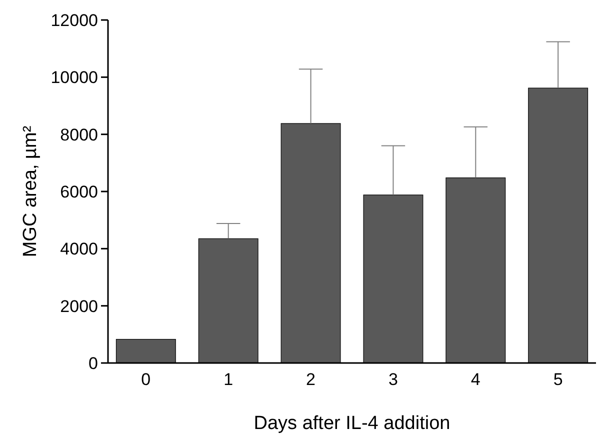  What do you see at coordinates (93, 363) in the screenshot?
I see `y-tick-label: 0` at bounding box center [93, 363].